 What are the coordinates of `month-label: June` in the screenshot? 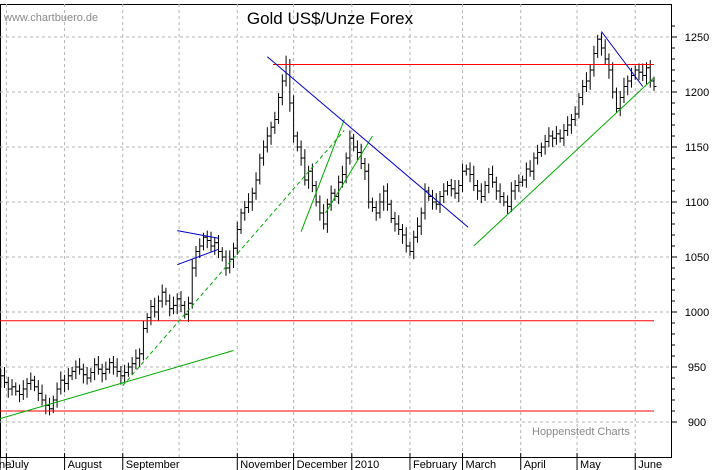 It's located at (650, 464).